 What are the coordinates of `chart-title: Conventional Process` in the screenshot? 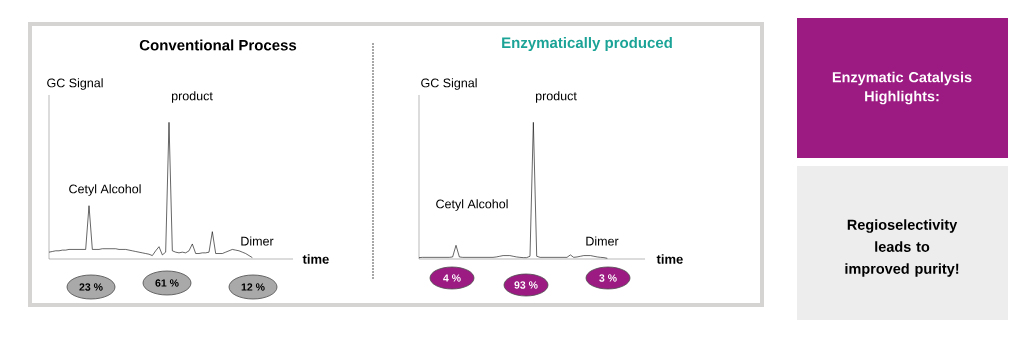 It's located at (218, 45).